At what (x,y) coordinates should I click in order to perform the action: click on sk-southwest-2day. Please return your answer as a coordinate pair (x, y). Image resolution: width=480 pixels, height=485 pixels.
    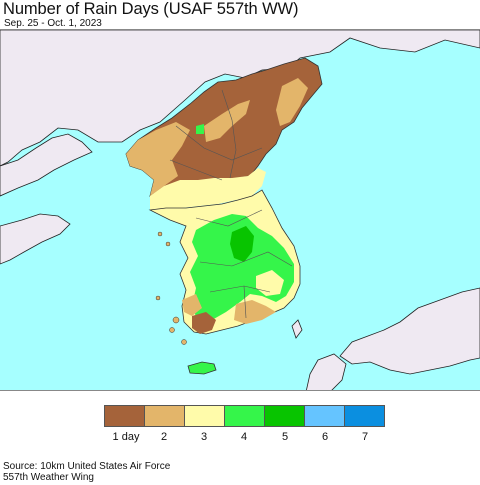
    Looking at the image, I should click on (192, 305).